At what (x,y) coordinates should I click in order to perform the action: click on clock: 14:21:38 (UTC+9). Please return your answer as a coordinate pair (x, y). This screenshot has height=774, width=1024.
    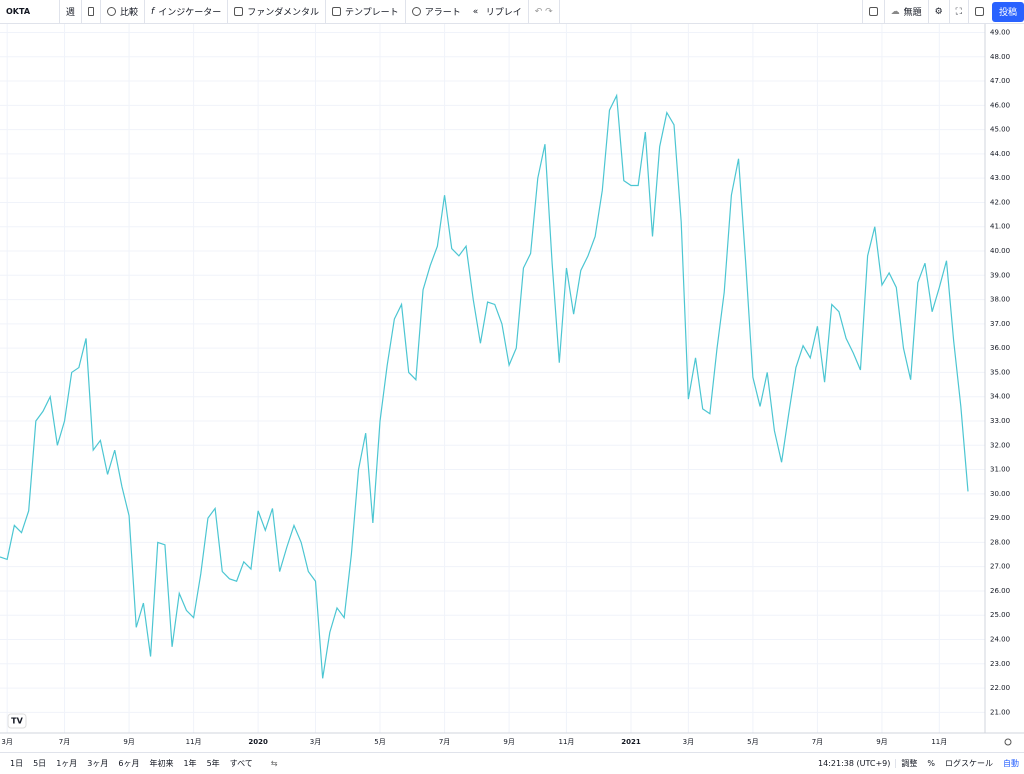
    Looking at the image, I should click on (855, 763).